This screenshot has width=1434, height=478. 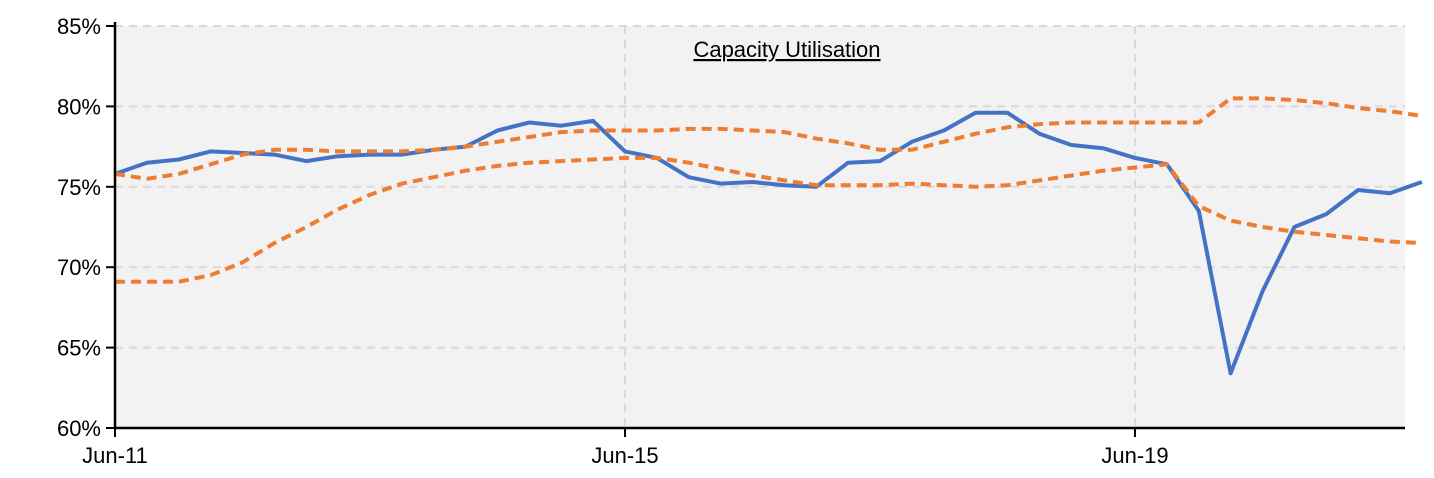 I want to click on y-tick-label: 85%, so click(x=79, y=26).